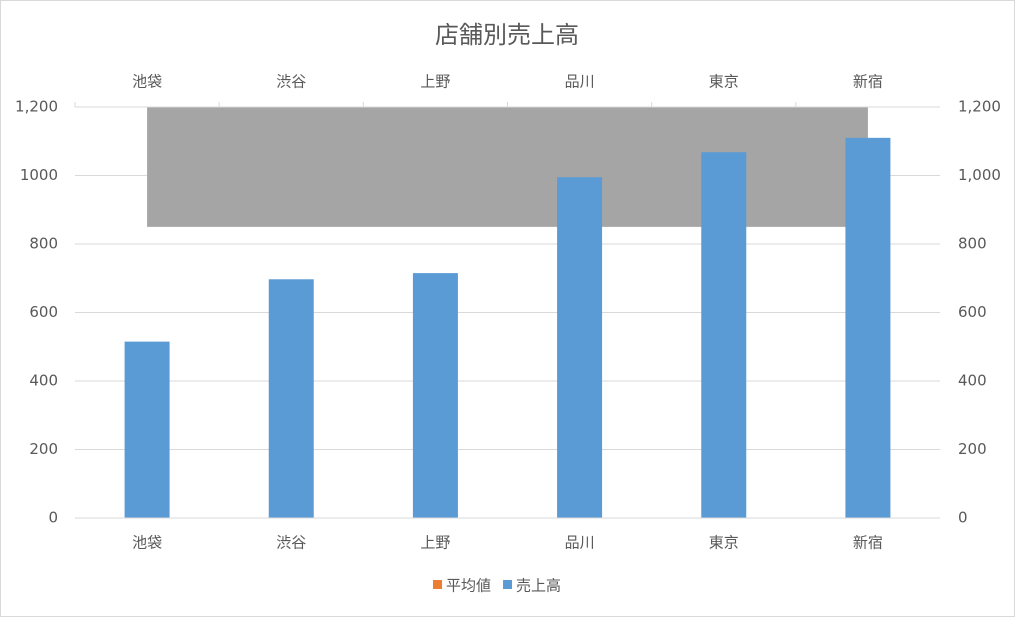 The image size is (1015, 617). Describe the element at coordinates (580, 543) in the screenshot. I see `x-tick-label: 品川` at that location.